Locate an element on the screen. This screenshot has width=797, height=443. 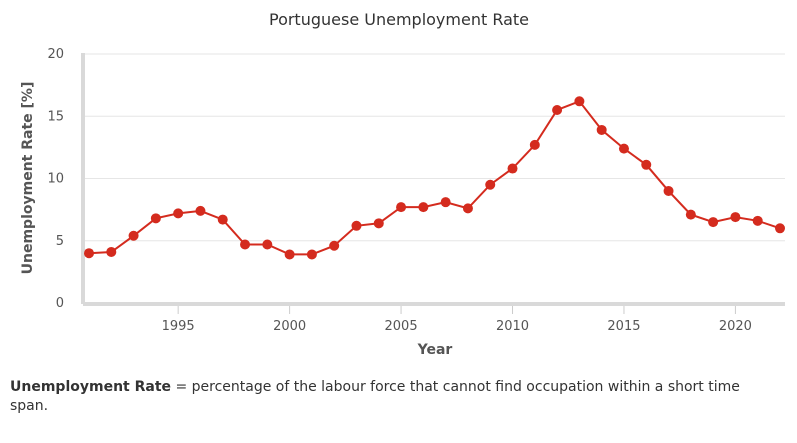
x-axis-ticks: 1995 2000 2005 2010 2015 2020 is located at coordinates (457, 319).